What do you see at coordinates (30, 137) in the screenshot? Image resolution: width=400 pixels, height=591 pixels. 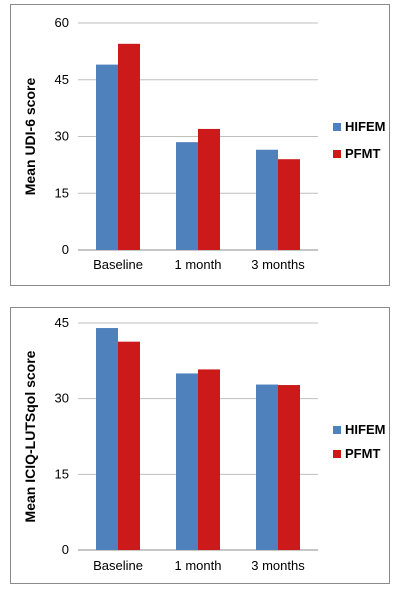 I see `y-axis-label: Mean UDI-6 score` at bounding box center [30, 137].